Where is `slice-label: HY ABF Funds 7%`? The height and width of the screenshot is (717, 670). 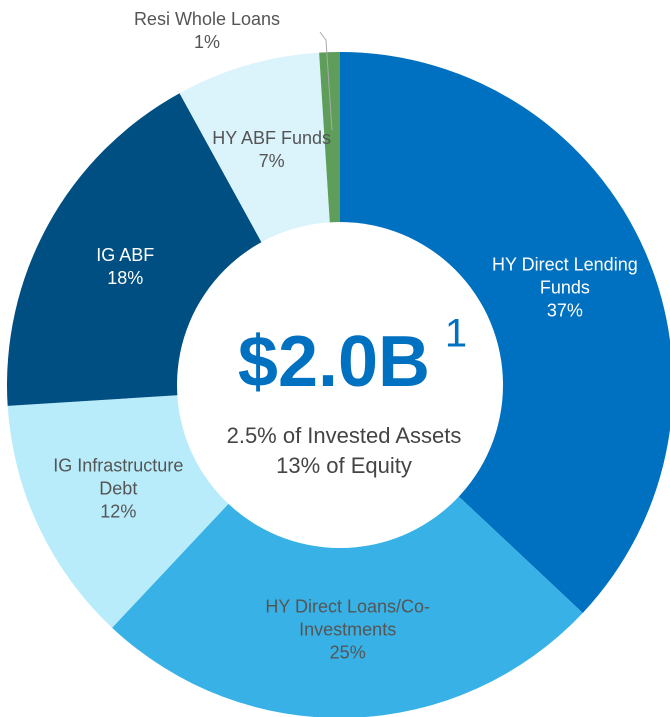 slice-label: HY ABF Funds 7% is located at coordinates (272, 150).